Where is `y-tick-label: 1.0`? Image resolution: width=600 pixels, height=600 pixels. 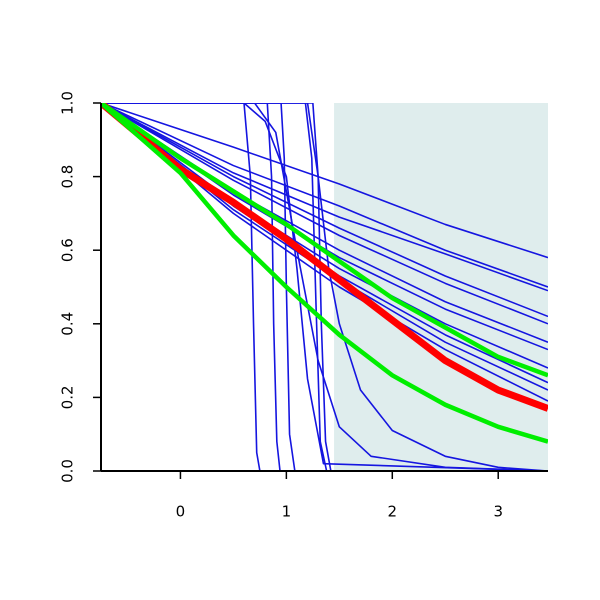
y-tick-label: 1.0 is located at coordinates (68, 103).